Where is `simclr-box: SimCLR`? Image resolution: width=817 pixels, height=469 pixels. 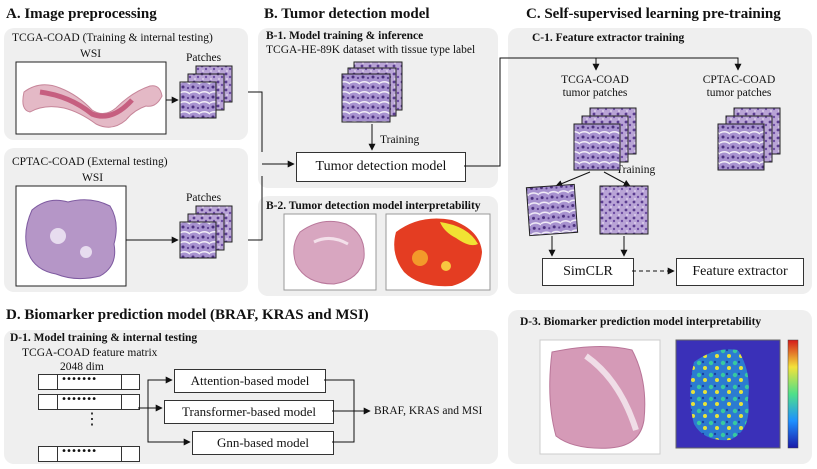 simclr-box: SimCLR is located at coordinates (588, 272).